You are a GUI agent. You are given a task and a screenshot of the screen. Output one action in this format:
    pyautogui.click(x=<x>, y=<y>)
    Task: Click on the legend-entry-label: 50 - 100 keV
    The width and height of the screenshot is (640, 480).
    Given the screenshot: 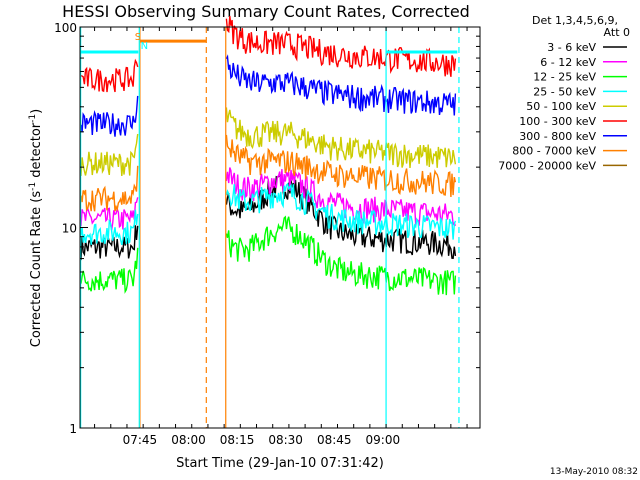 What is the action you would take?
    pyautogui.click(x=561, y=106)
    